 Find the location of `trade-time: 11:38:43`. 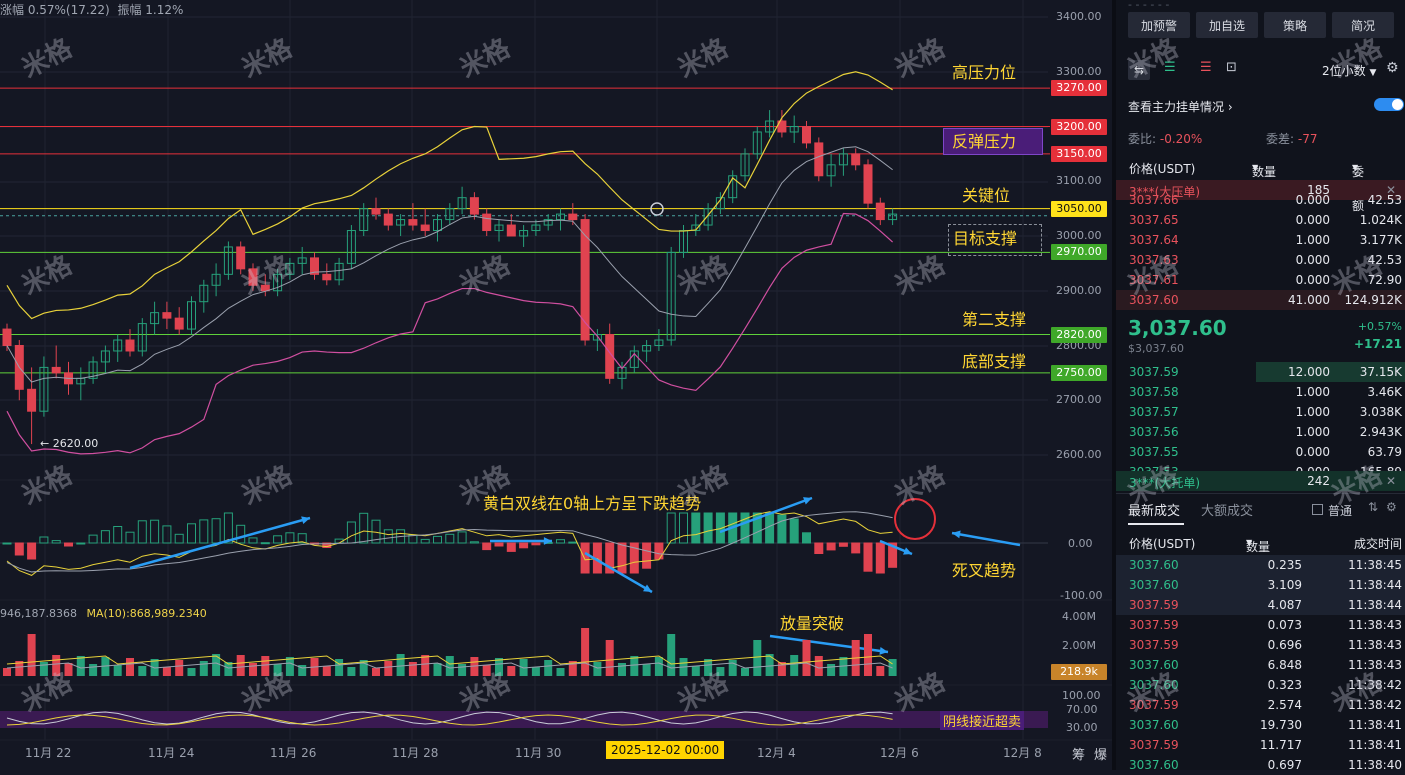

trade-time: 11:38:43 is located at coordinates (1375, 645).